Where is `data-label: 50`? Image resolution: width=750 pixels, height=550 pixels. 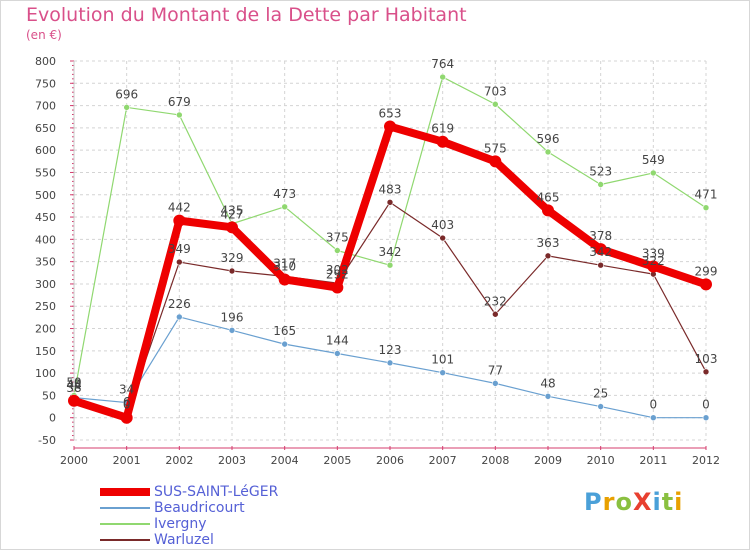
data-label: 50 is located at coordinates (73, 382).